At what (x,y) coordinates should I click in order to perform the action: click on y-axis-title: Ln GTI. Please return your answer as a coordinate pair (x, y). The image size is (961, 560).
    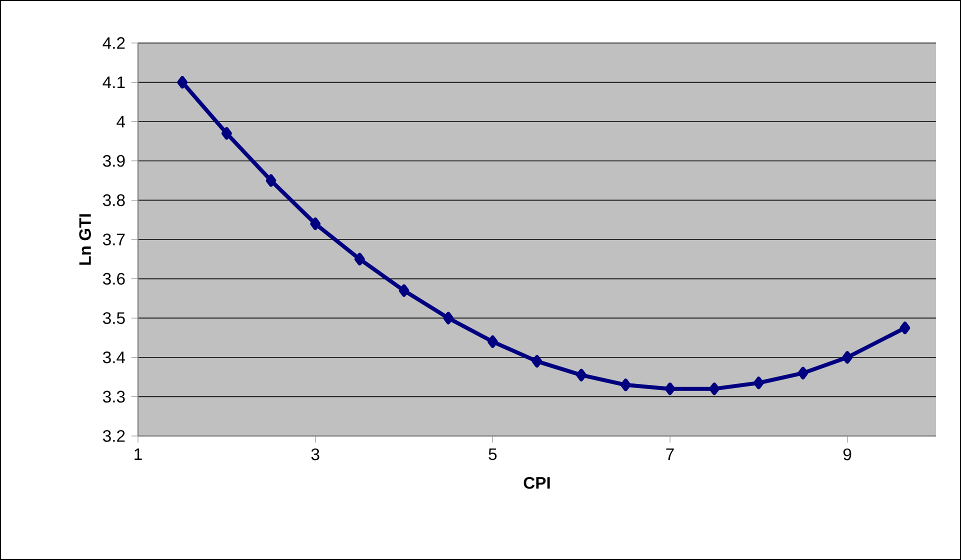
    Looking at the image, I should click on (85, 239).